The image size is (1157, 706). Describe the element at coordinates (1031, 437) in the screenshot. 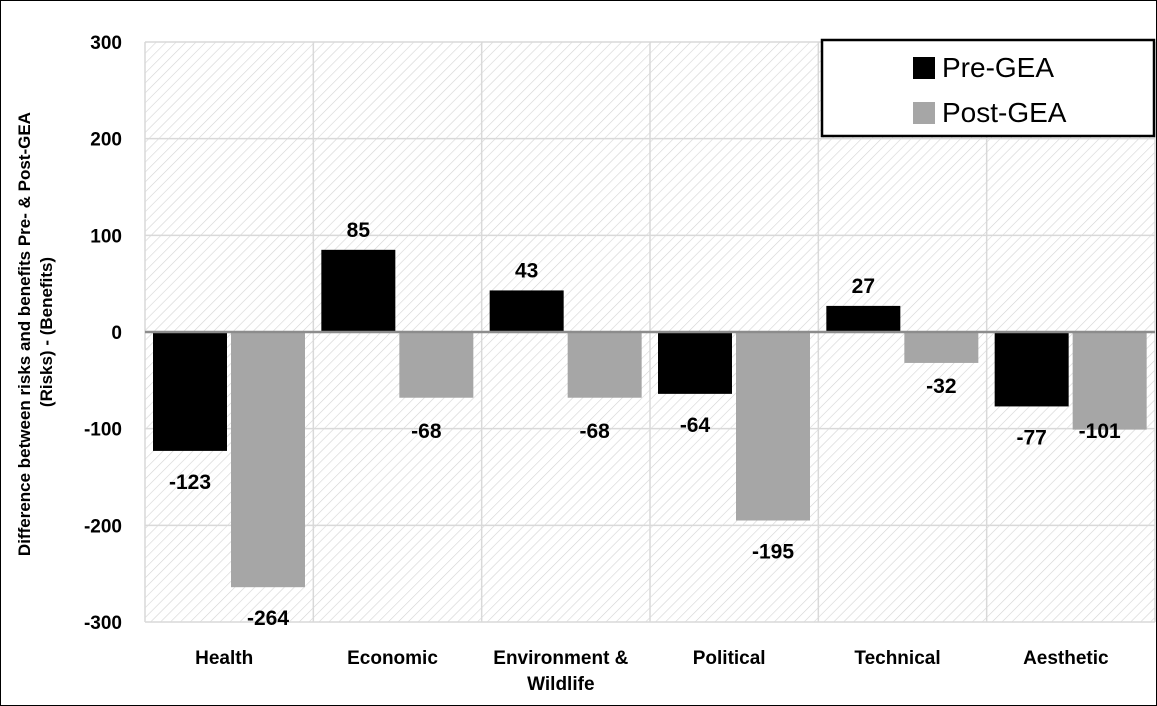

I see `data-label-pre-gea-aesthetic: -77` at that location.